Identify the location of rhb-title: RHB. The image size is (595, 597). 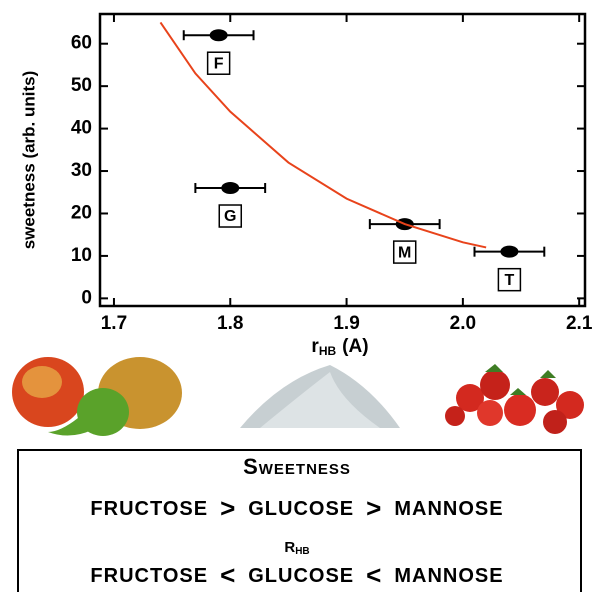
(296, 548).